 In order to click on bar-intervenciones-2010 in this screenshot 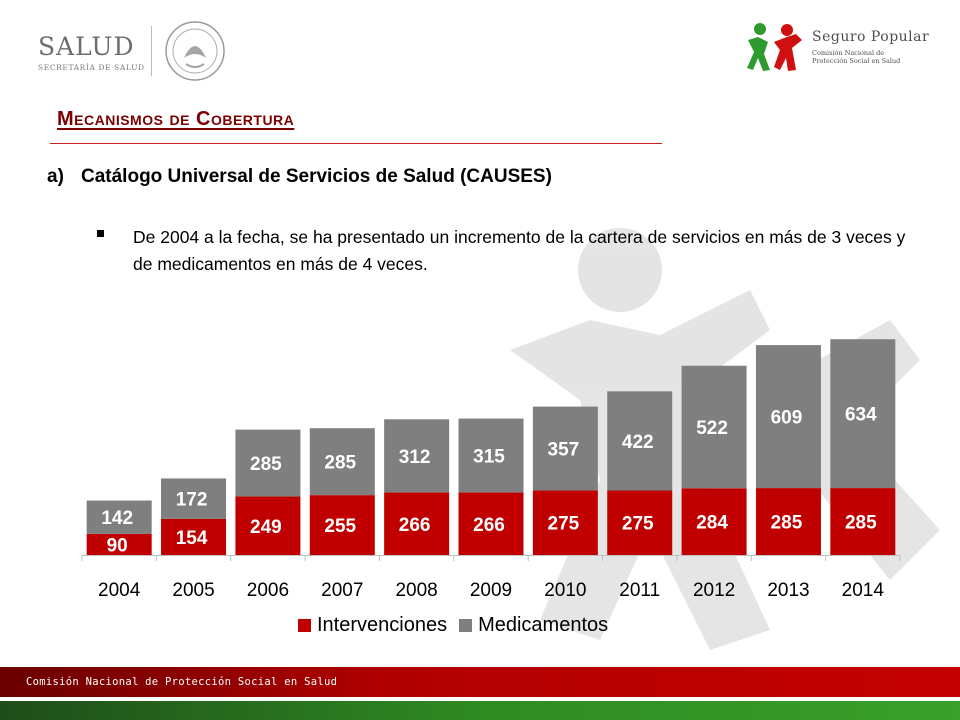, I will do `click(565, 522)`.